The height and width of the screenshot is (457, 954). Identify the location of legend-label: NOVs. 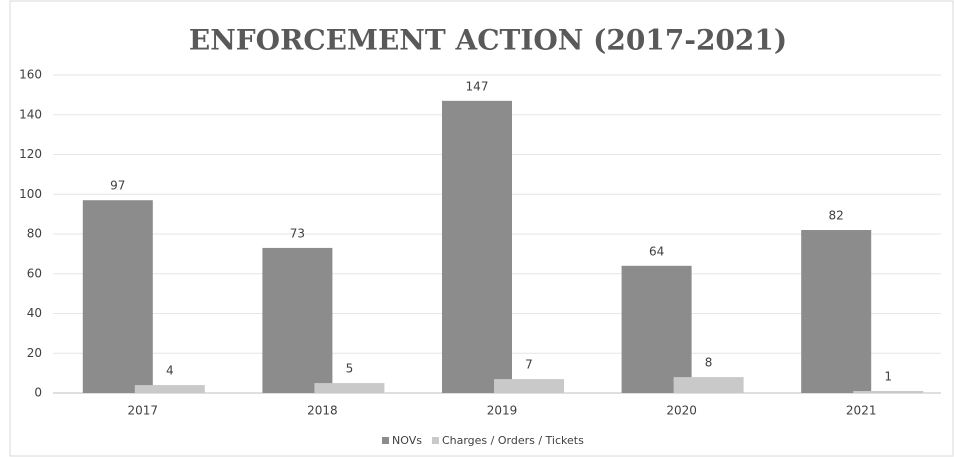
(407, 440).